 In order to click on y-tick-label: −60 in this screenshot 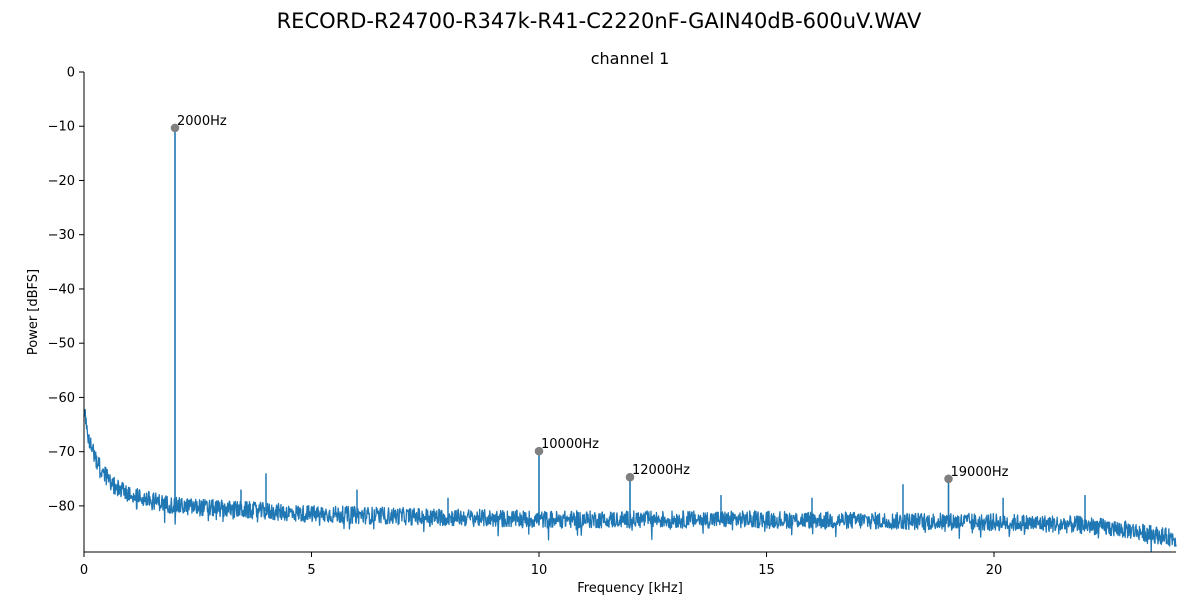, I will do `click(61, 398)`.